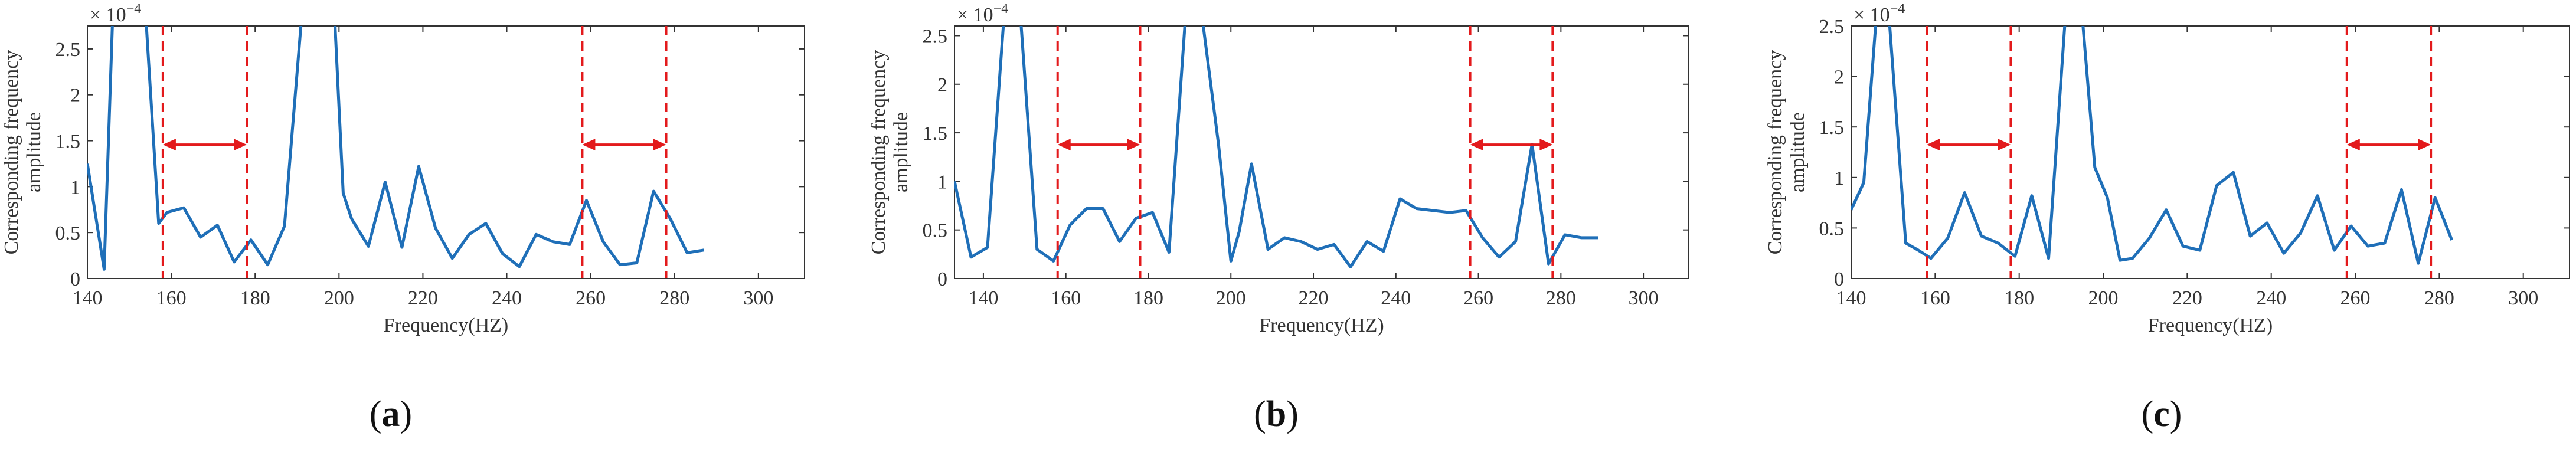  What do you see at coordinates (391, 414) in the screenshot?
I see `panel-label: (a)` at bounding box center [391, 414].